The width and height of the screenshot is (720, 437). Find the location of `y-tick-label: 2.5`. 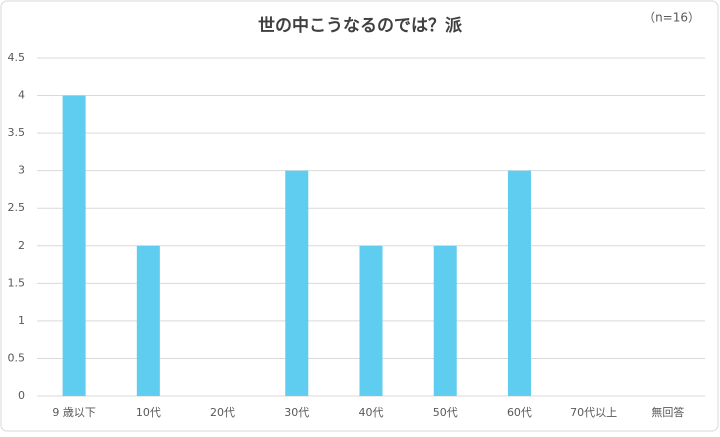

y-tick-label: 2.5 is located at coordinates (17, 207).